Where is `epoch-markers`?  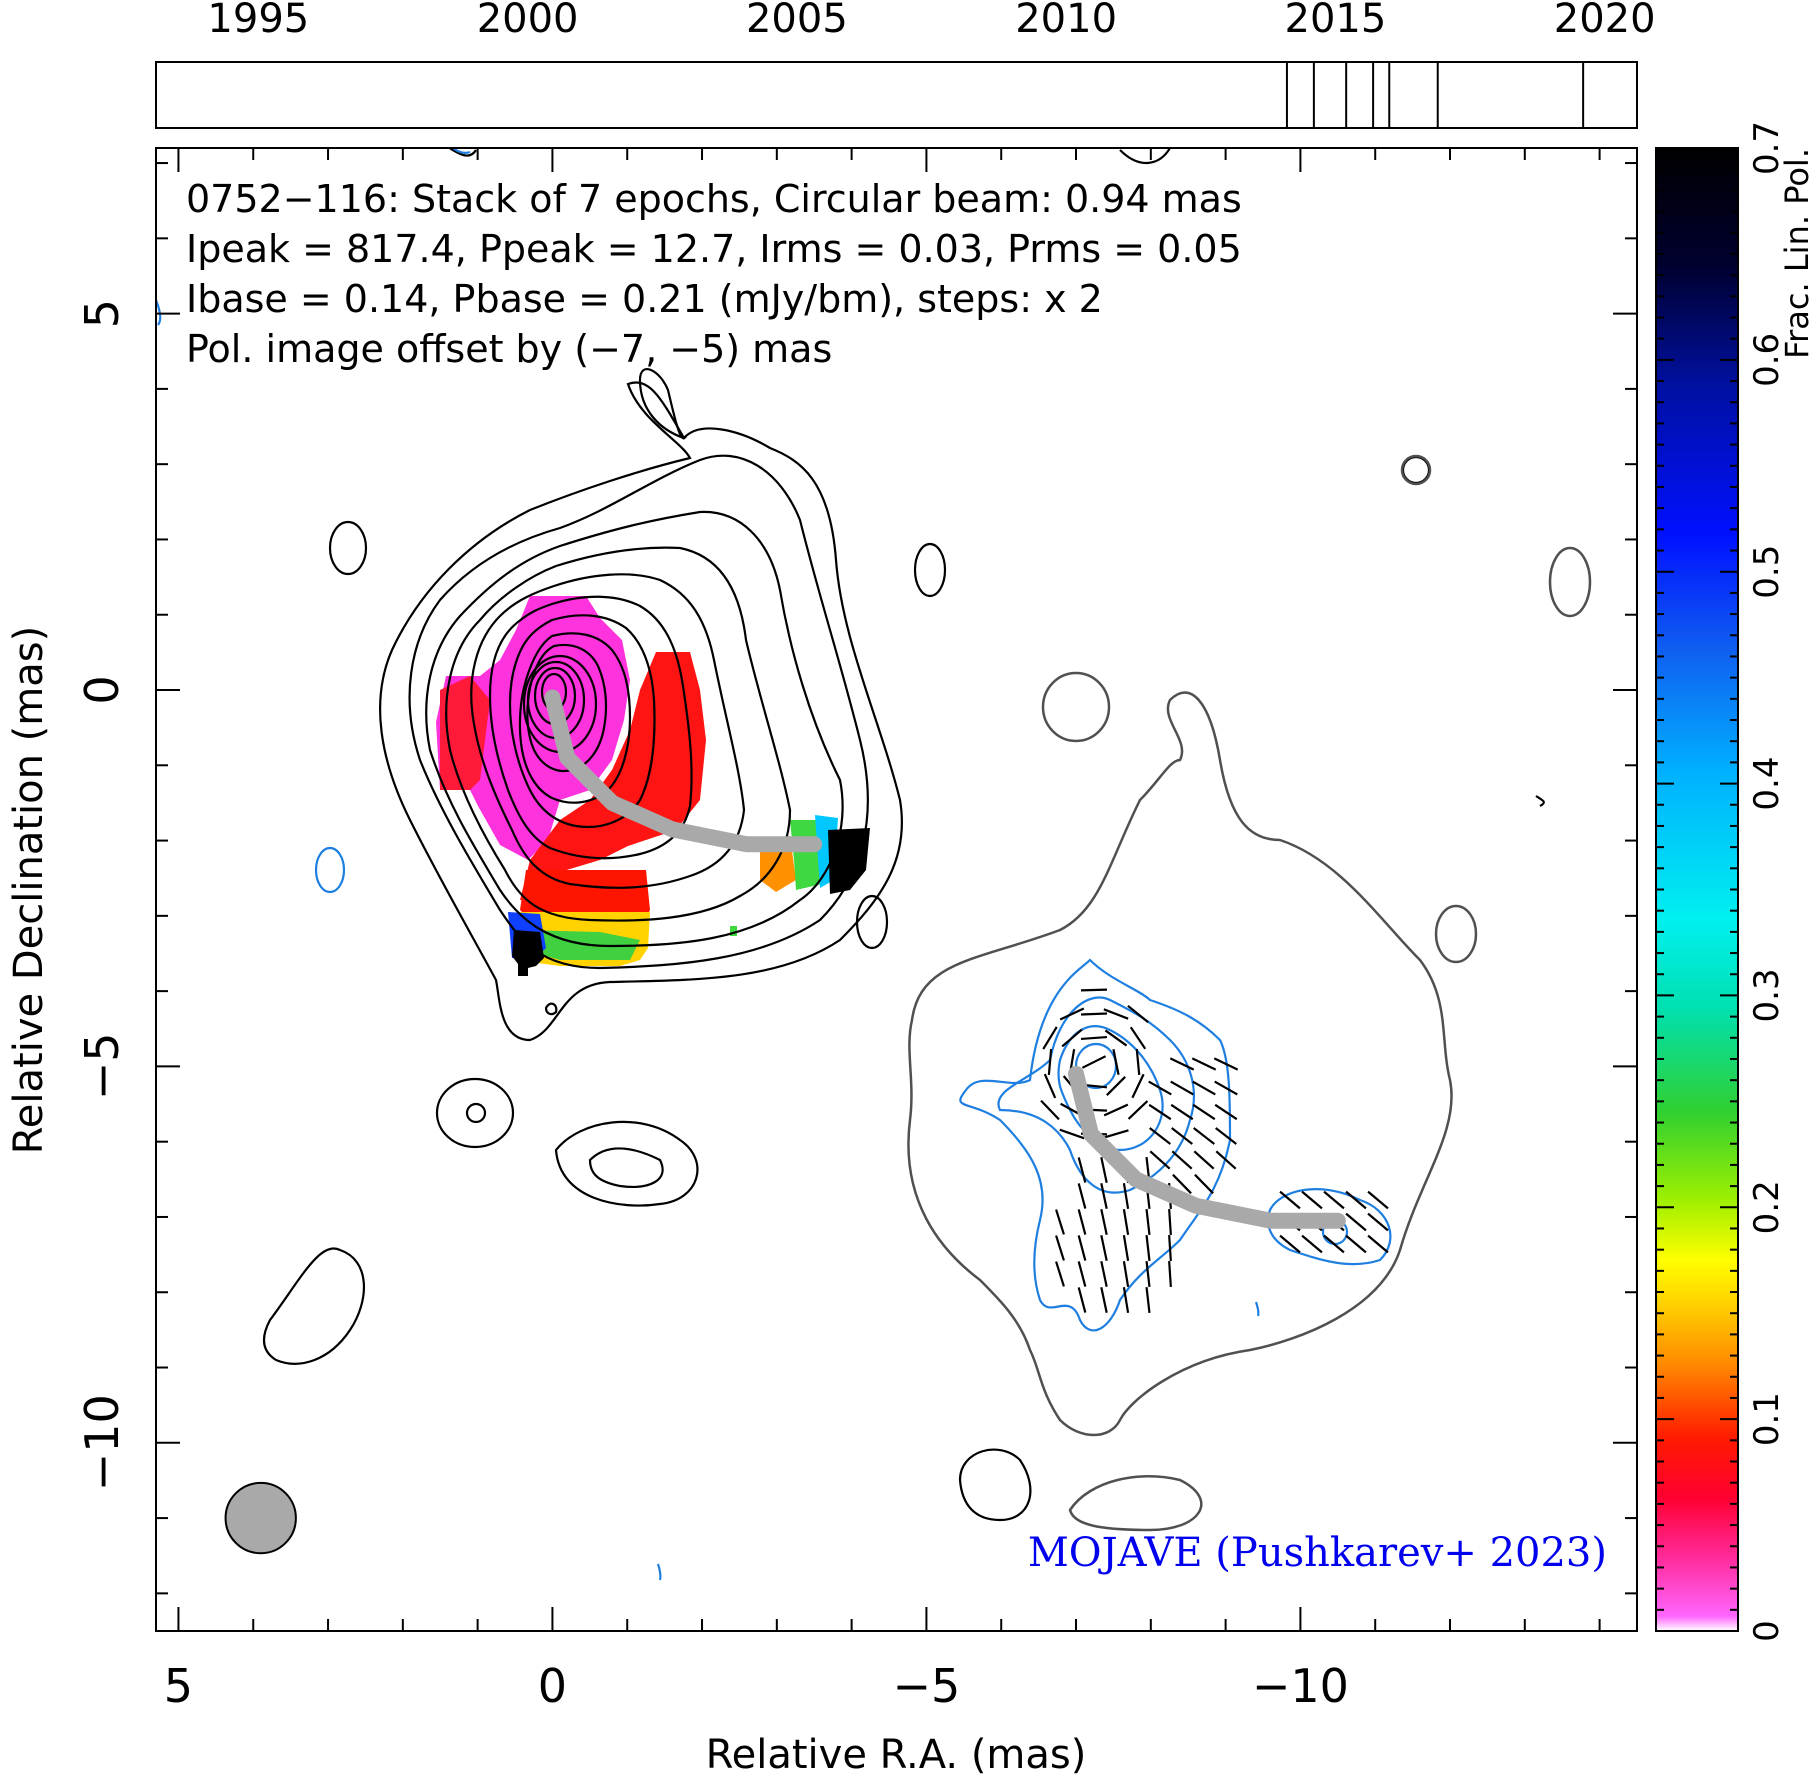 epoch-markers is located at coordinates (1435, 95).